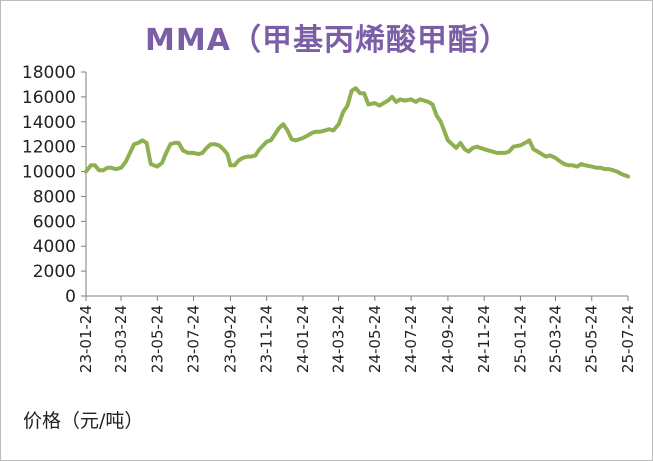 Image resolution: width=653 pixels, height=461 pixels. I want to click on x-tick-label: 25-05-24, so click(592, 339).